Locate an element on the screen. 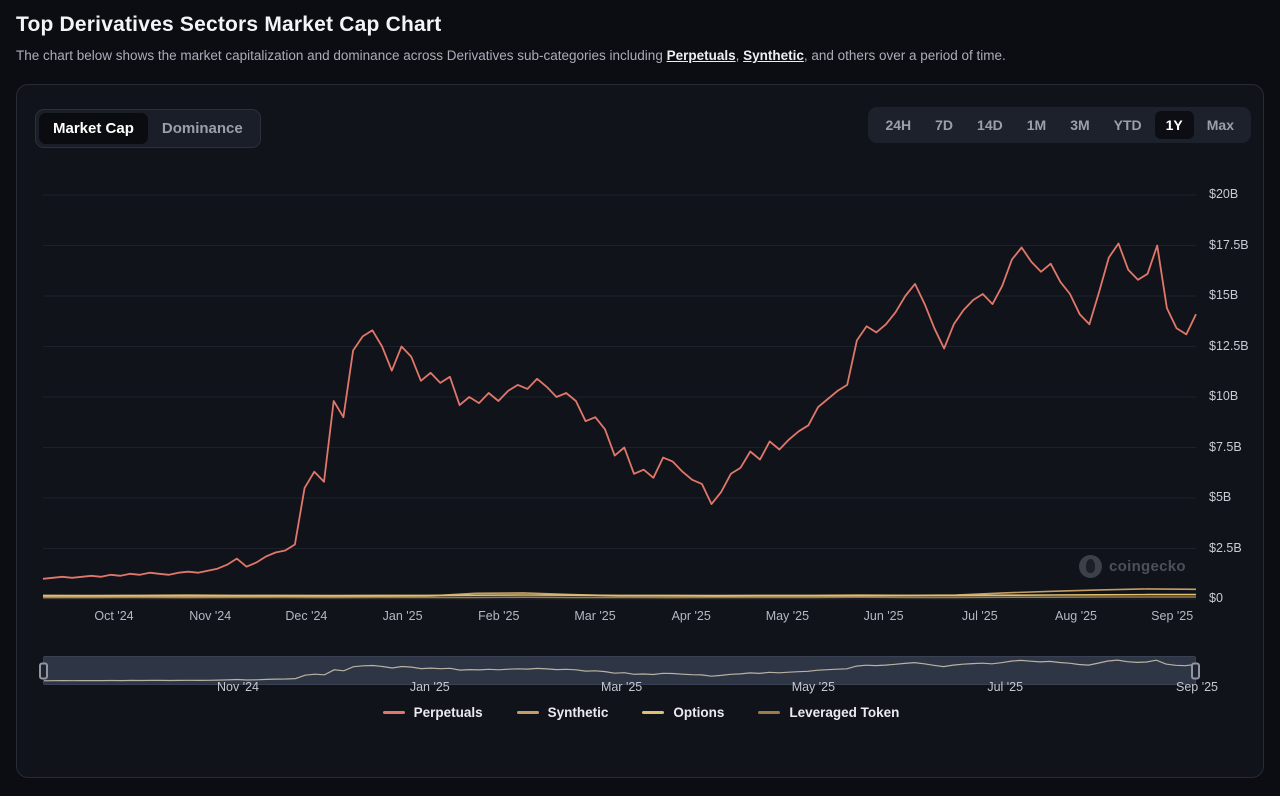  legend-label: Synthetic is located at coordinates (578, 712).